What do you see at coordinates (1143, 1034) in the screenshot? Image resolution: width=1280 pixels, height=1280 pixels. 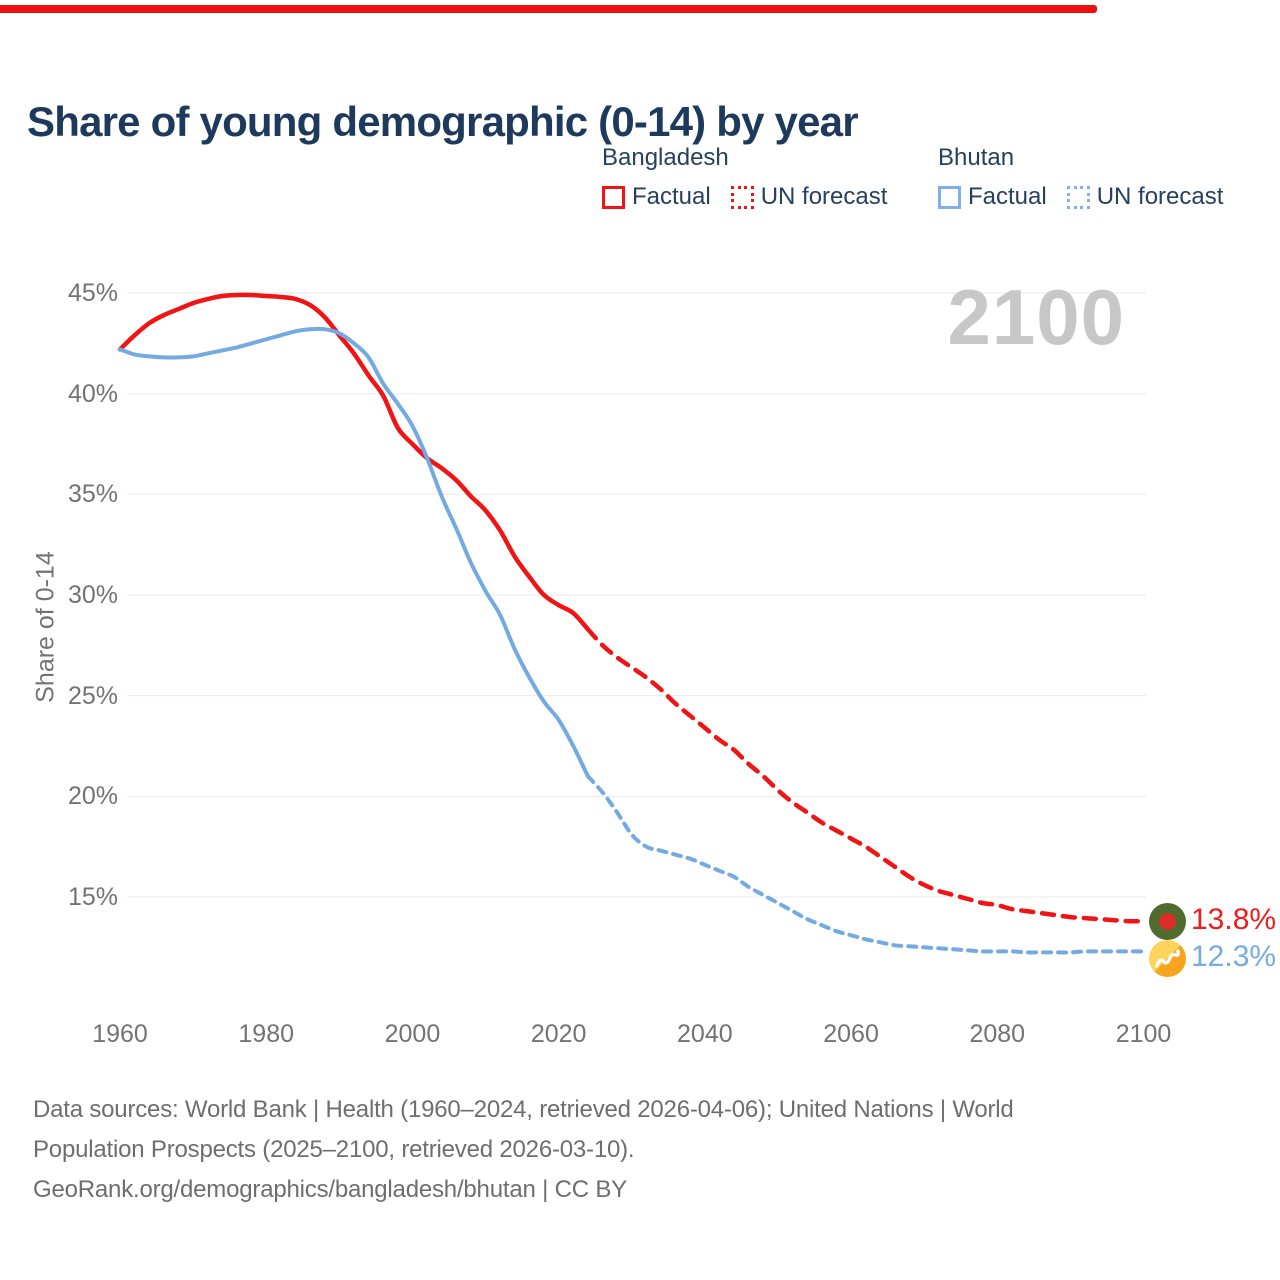 I see `x-tick-label: 2100` at bounding box center [1143, 1034].